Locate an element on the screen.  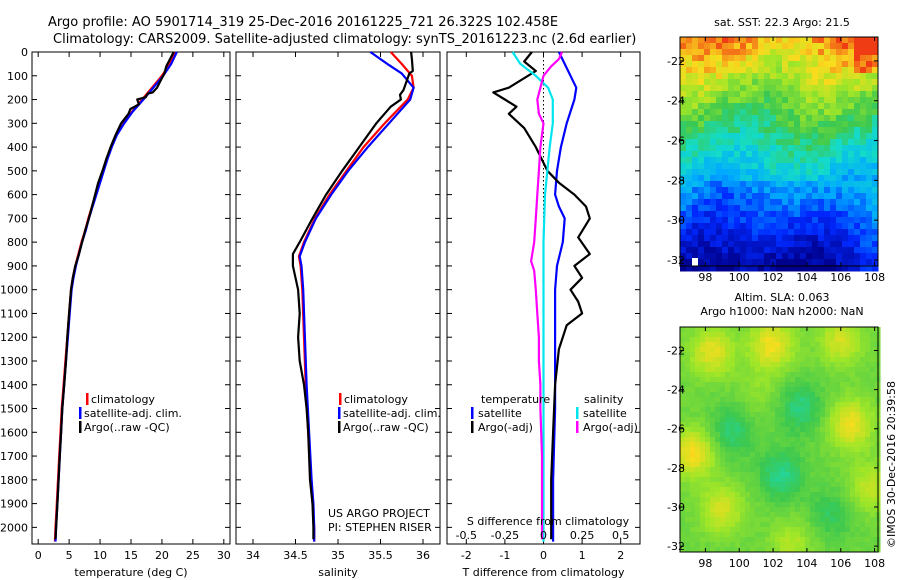
legend-label-climatology: climatology is located at coordinates (376, 399).